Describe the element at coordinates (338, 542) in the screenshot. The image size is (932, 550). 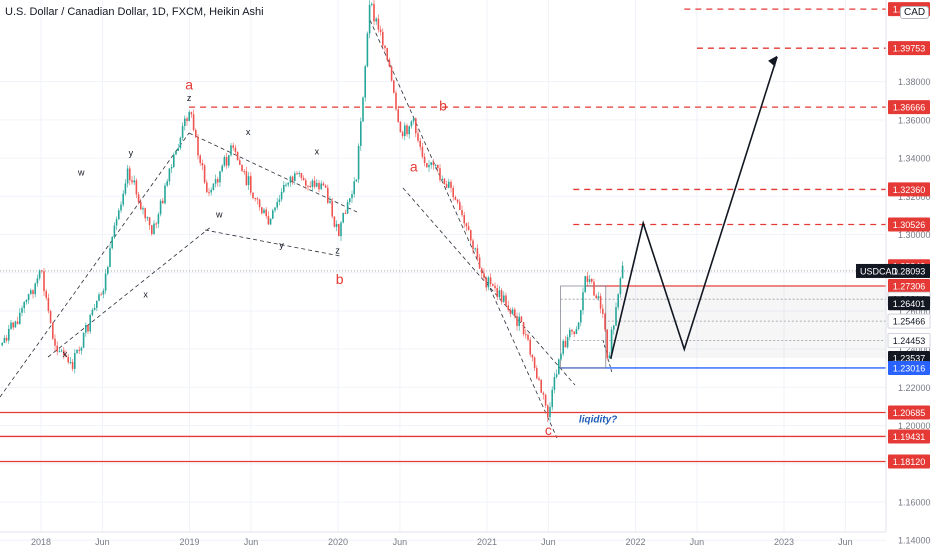
I see `x-tick-label: 2020` at that location.